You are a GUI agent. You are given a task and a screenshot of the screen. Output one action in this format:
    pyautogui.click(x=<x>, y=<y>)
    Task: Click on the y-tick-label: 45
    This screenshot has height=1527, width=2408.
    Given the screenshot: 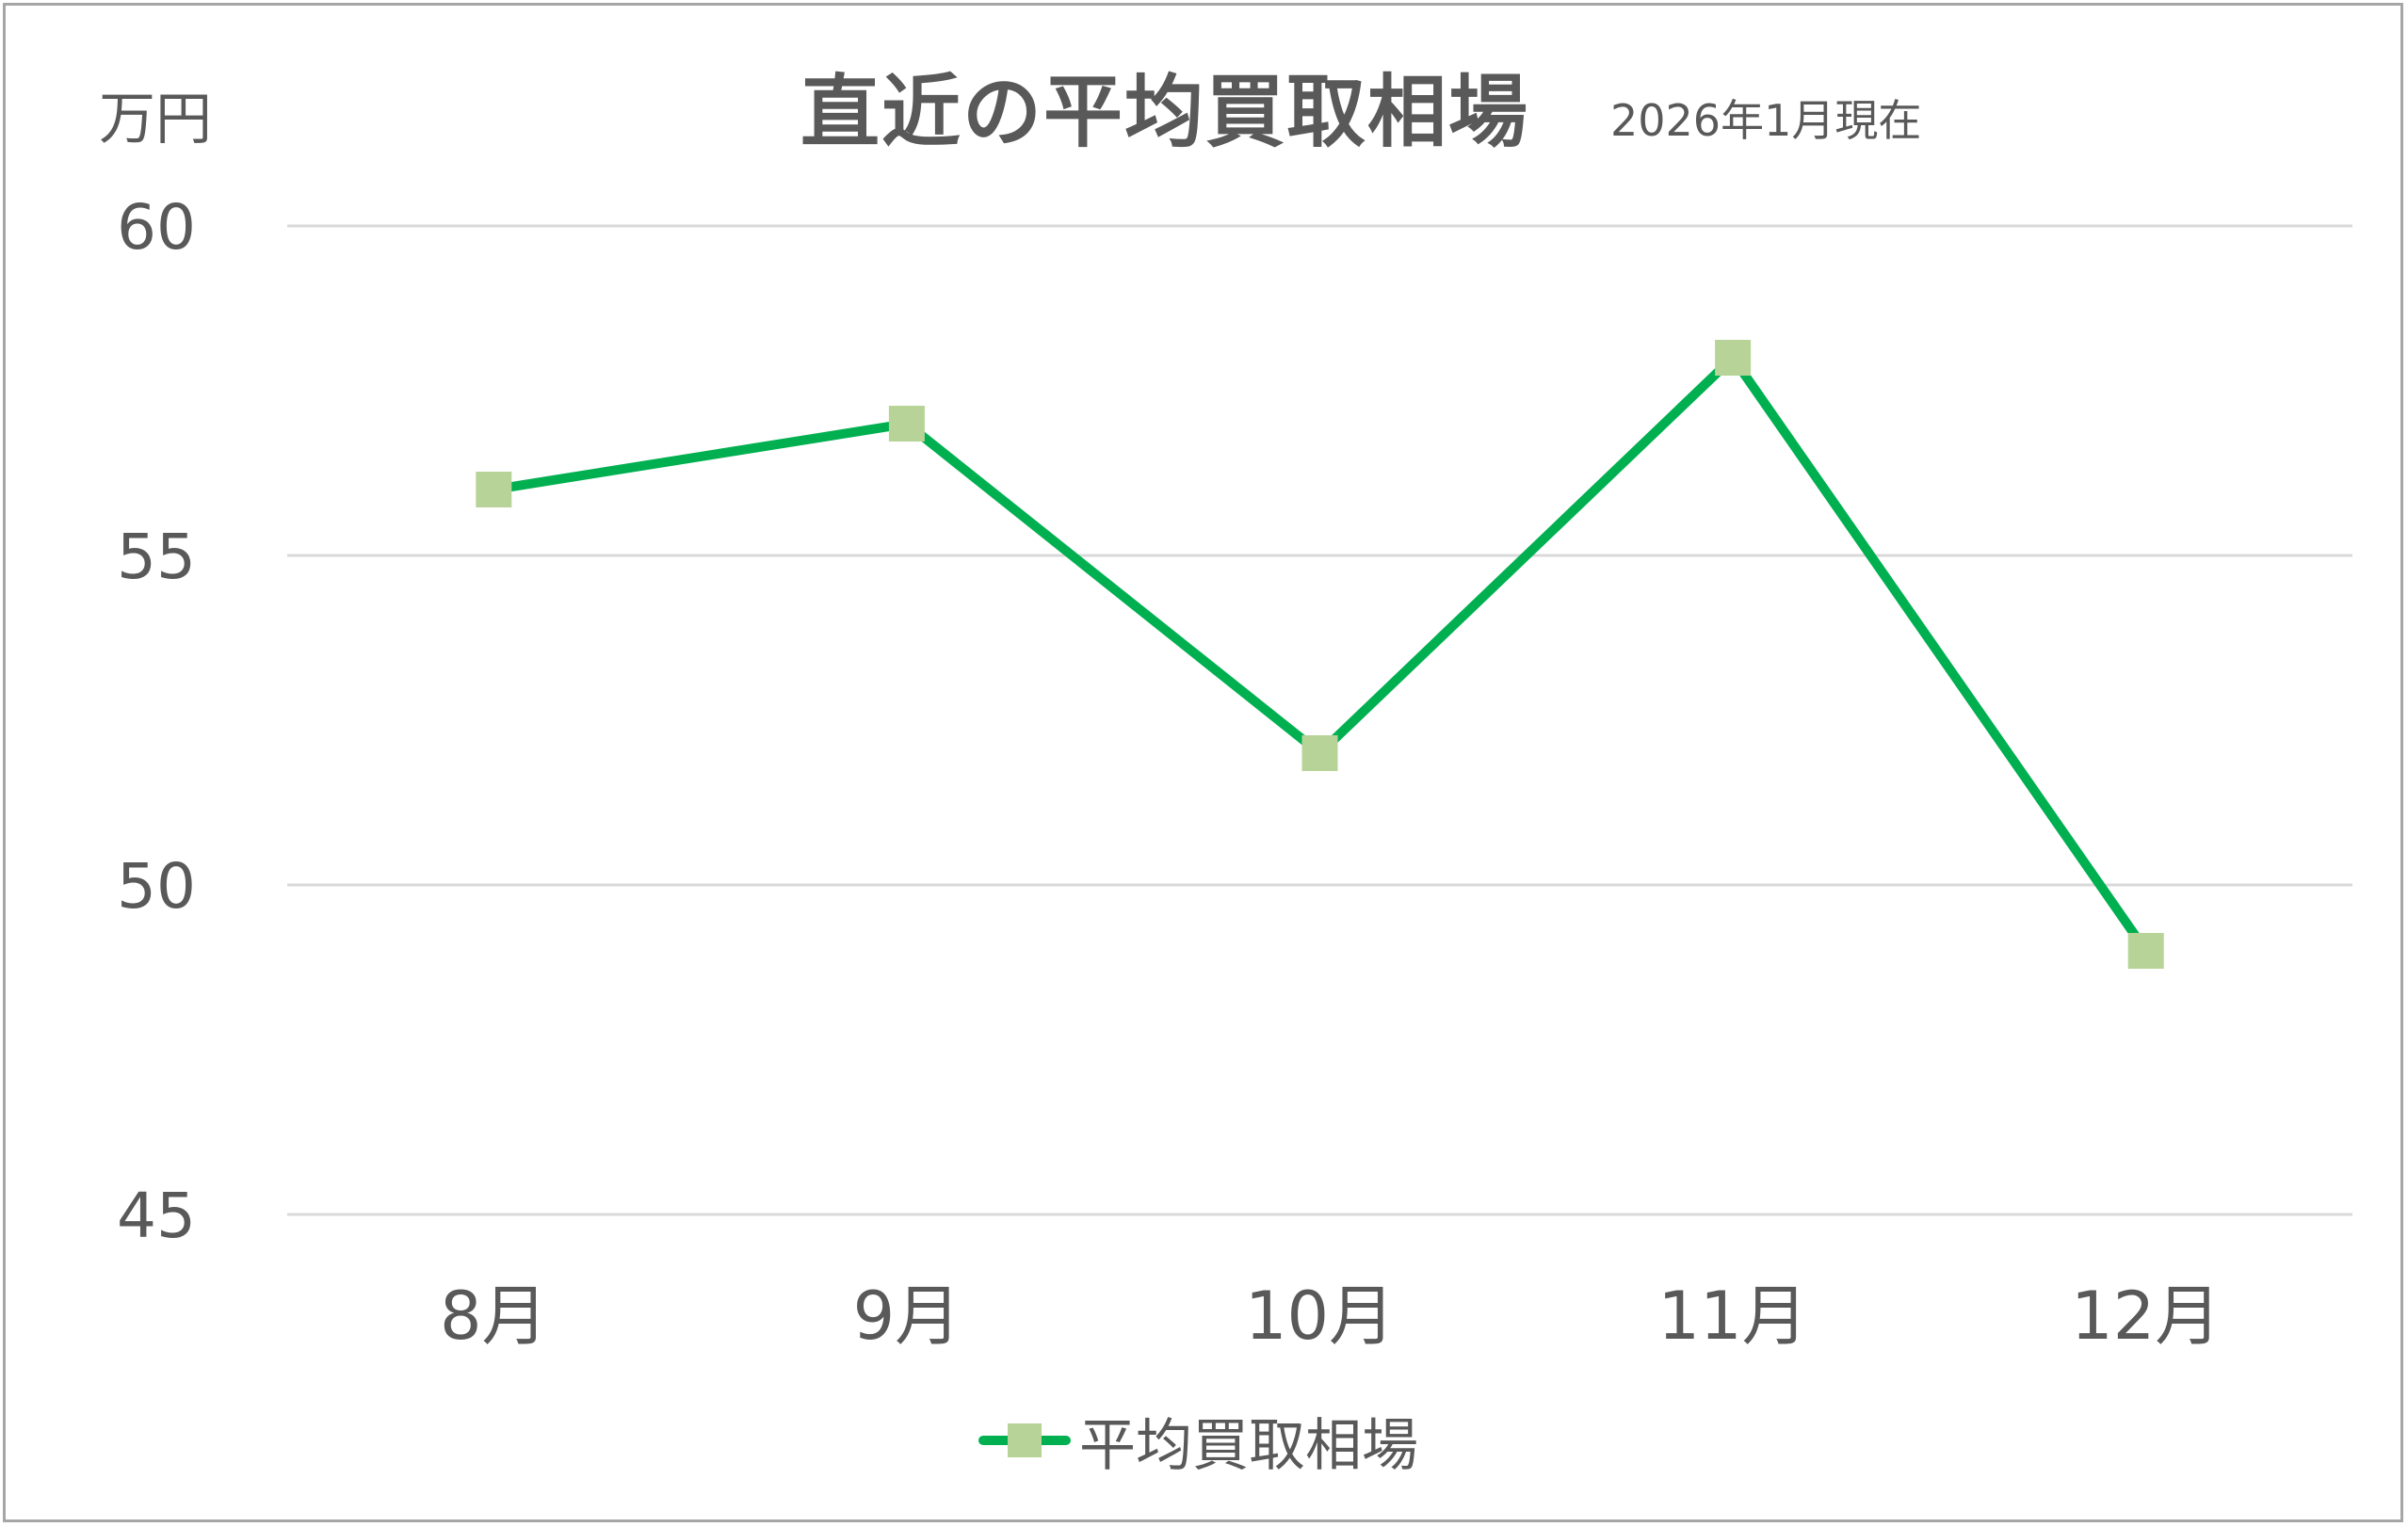 What is the action you would take?
    pyautogui.click(x=156, y=1216)
    